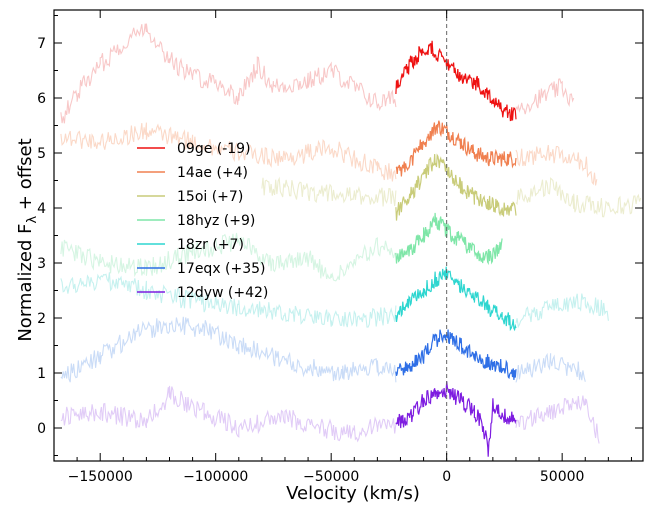 Image resolution: width=665 pixels, height=506 pixels. I want to click on x-tick-label: −150000, so click(100, 477).